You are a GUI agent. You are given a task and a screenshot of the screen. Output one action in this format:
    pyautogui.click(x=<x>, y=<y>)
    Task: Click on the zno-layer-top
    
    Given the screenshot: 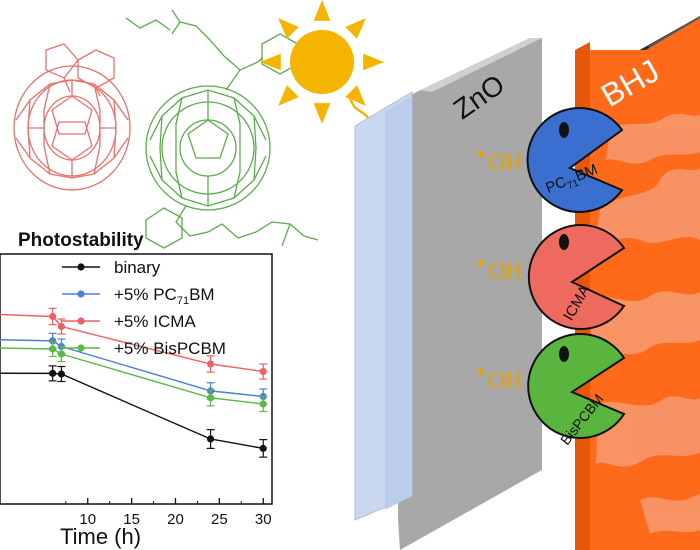 What is the action you would take?
    pyautogui.click(x=481, y=65)
    